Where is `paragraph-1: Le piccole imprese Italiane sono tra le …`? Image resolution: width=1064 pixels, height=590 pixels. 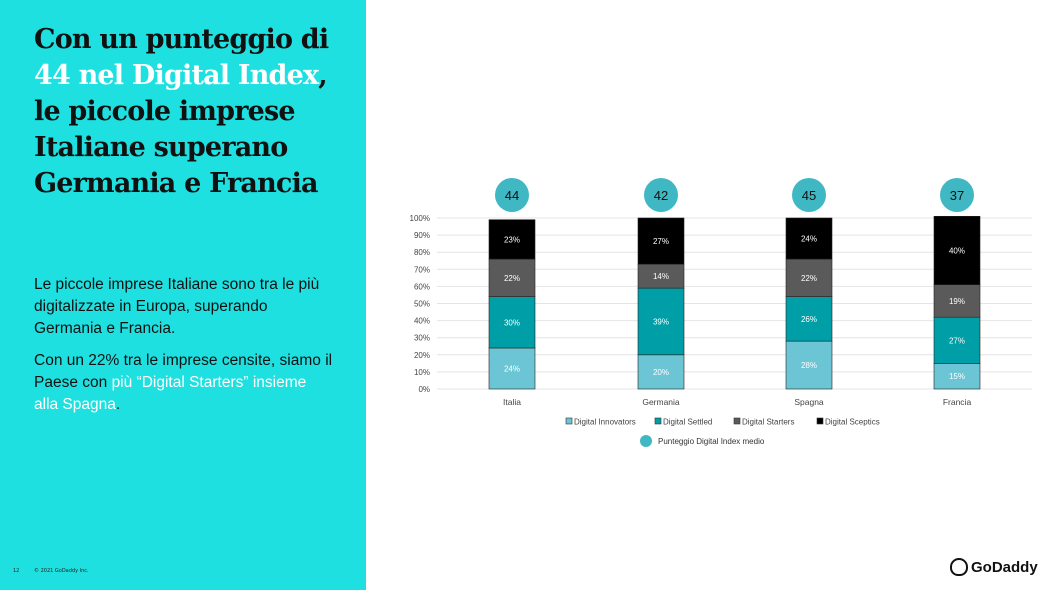 paragraph-1: Le piccole imprese Italiane sono tra le … is located at coordinates (177, 306).